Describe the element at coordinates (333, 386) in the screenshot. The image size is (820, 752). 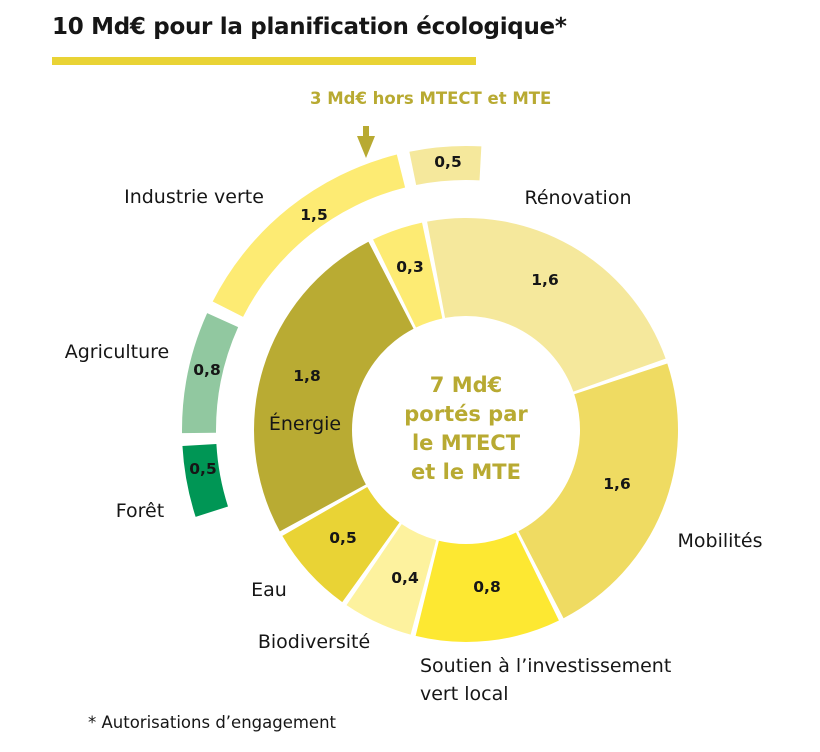
I see `inner-slice-energie` at that location.